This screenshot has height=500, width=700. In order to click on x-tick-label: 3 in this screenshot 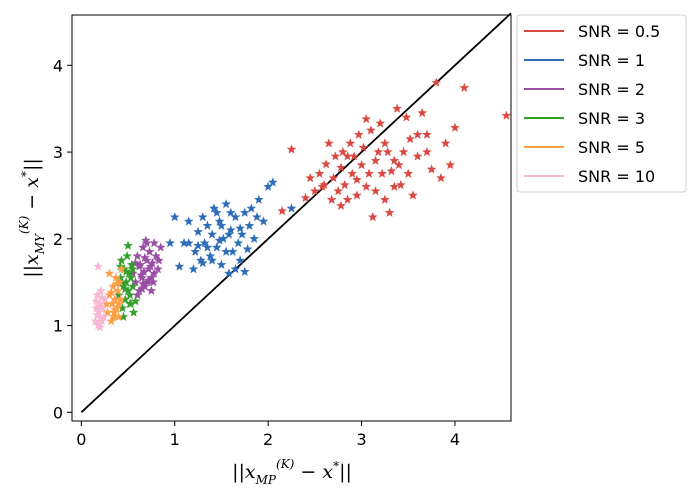, I will do `click(361, 439)`.